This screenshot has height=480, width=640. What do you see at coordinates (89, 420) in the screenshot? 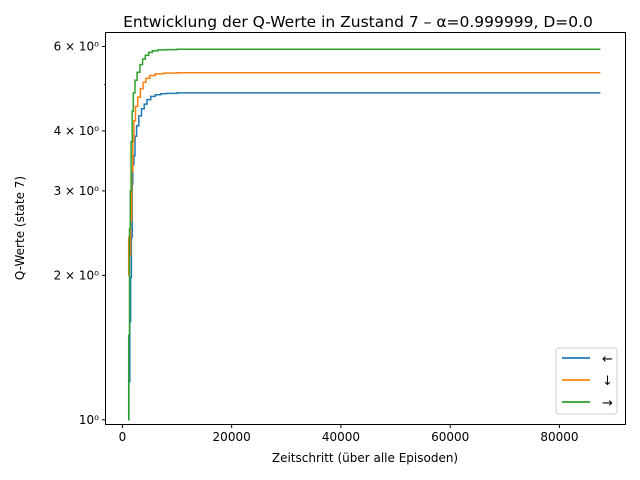
I see `y-tick-label: 10⁰` at bounding box center [89, 420].